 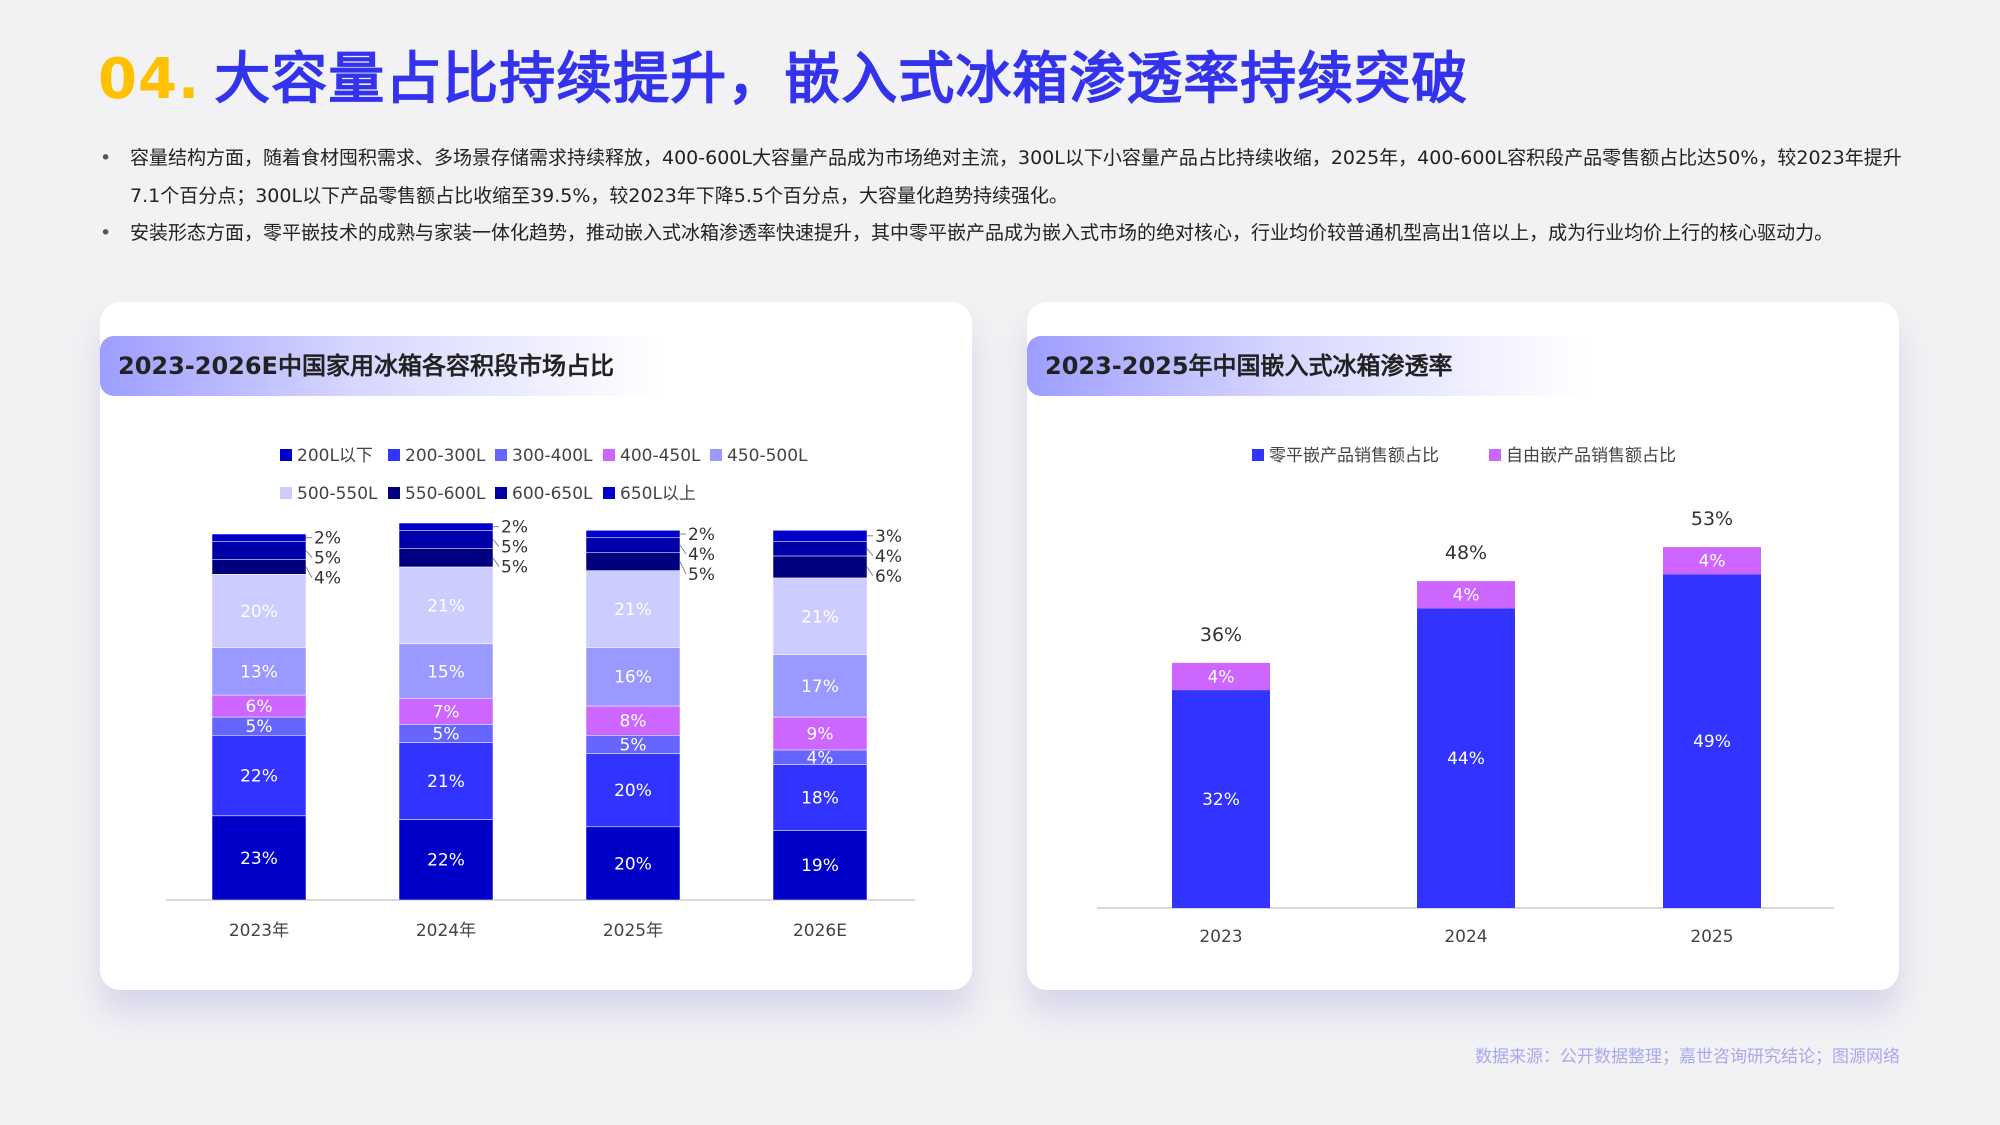 What do you see at coordinates (1465, 937) in the screenshot?
I see `x-tick-label: 2024` at bounding box center [1465, 937].